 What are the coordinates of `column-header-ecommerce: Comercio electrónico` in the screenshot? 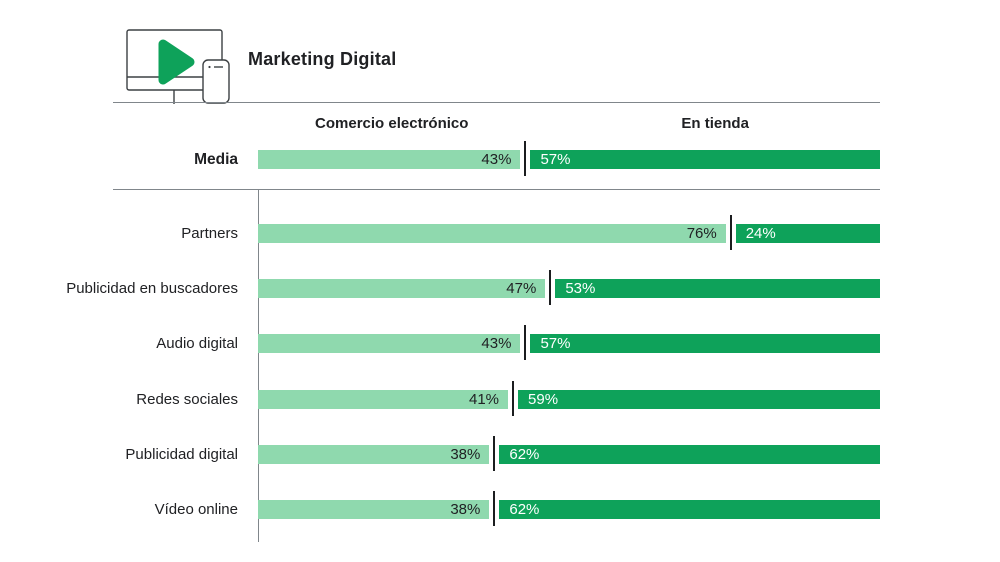 It's located at (392, 123).